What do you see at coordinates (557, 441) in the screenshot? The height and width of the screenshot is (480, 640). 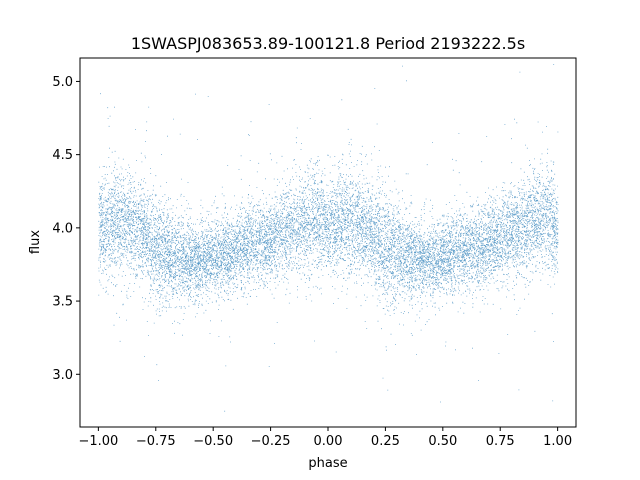 I see `x-tick-label: 1.00` at bounding box center [557, 441].